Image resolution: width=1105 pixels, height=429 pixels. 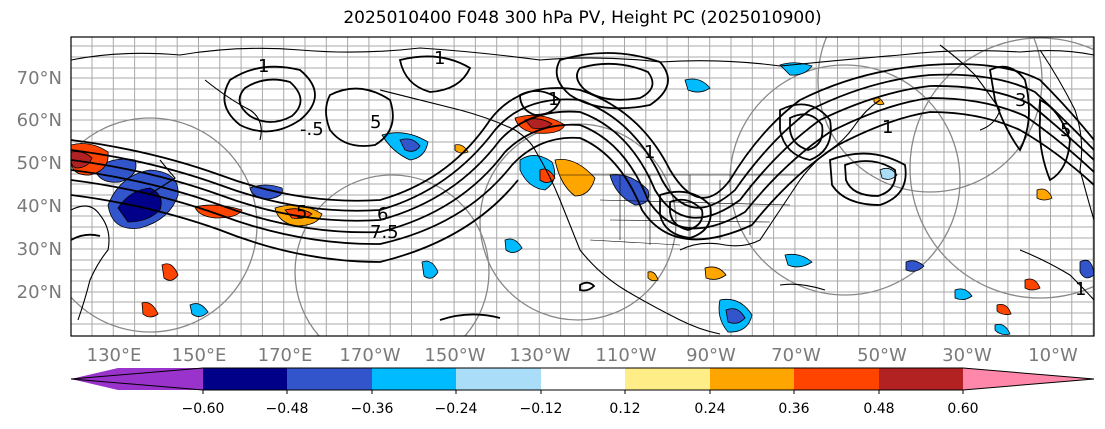 I want to click on colorbar-extend-low-tip, so click(x=137, y=379).